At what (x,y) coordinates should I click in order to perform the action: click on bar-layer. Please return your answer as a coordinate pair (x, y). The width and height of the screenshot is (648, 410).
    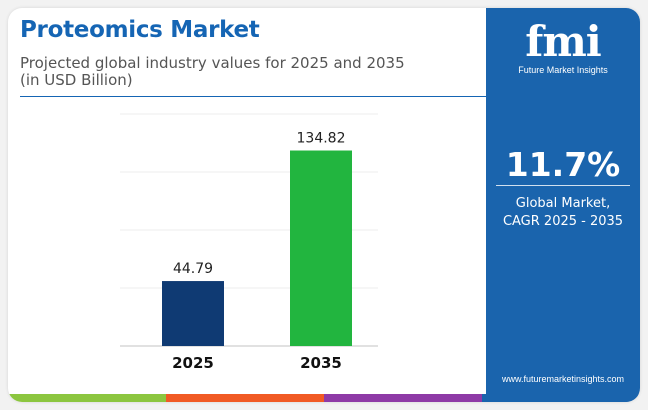
    Looking at the image, I should click on (257, 248).